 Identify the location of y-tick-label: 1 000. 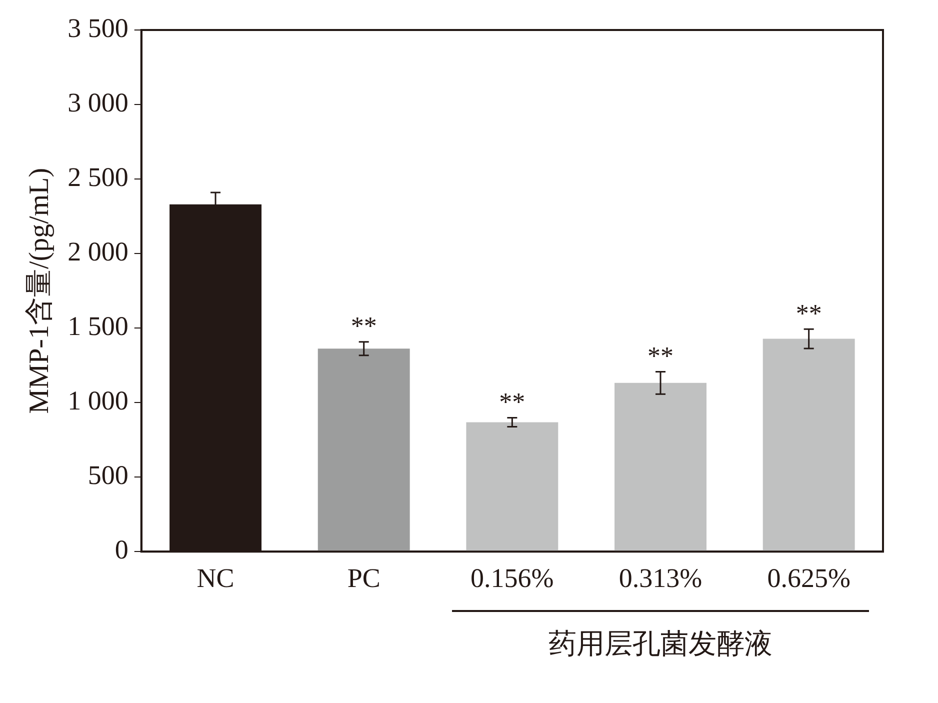
(98, 401).